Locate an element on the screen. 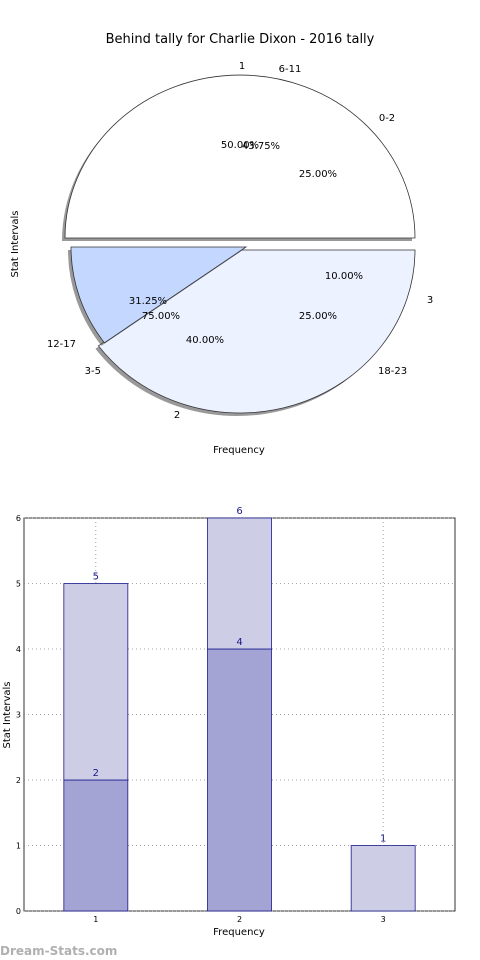 The image size is (480, 960). pie-interval-label: 6-11 is located at coordinates (290, 69).